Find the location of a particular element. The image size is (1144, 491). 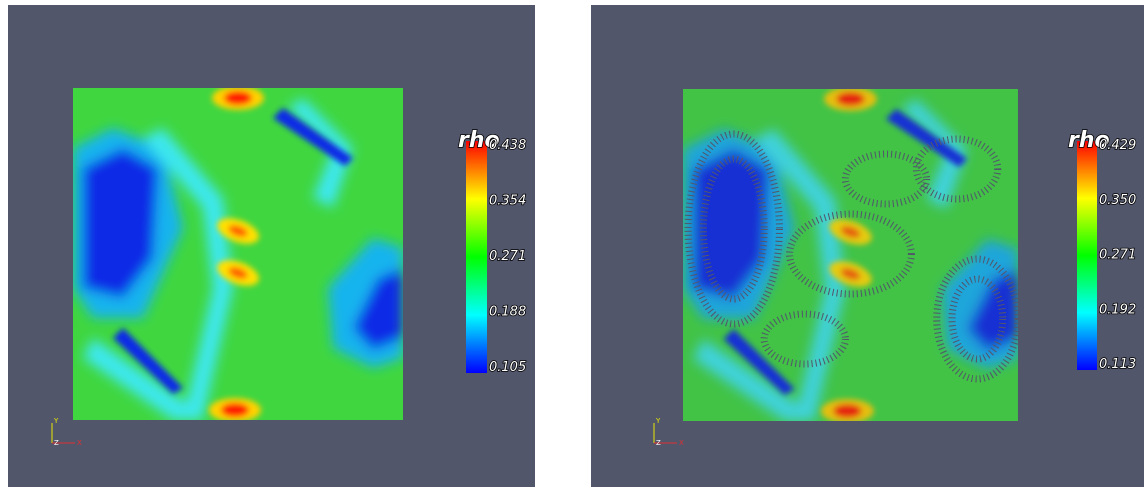

color-bar-labels: 0.429 0.350 0.271 0.192 0.113 is located at coordinates (1117, 255).